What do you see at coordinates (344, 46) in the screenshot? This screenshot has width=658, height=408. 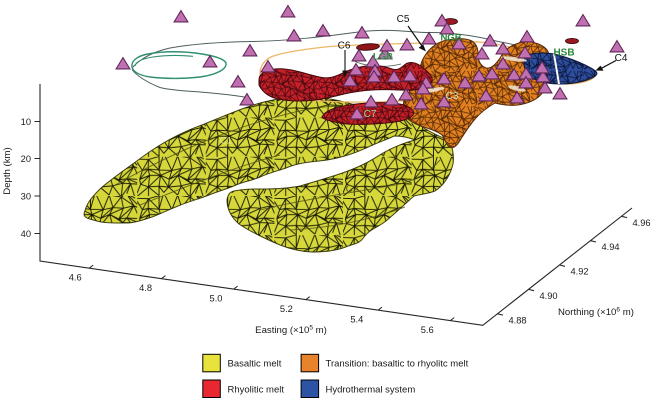 I see `svg-text: C6` at bounding box center [344, 46].